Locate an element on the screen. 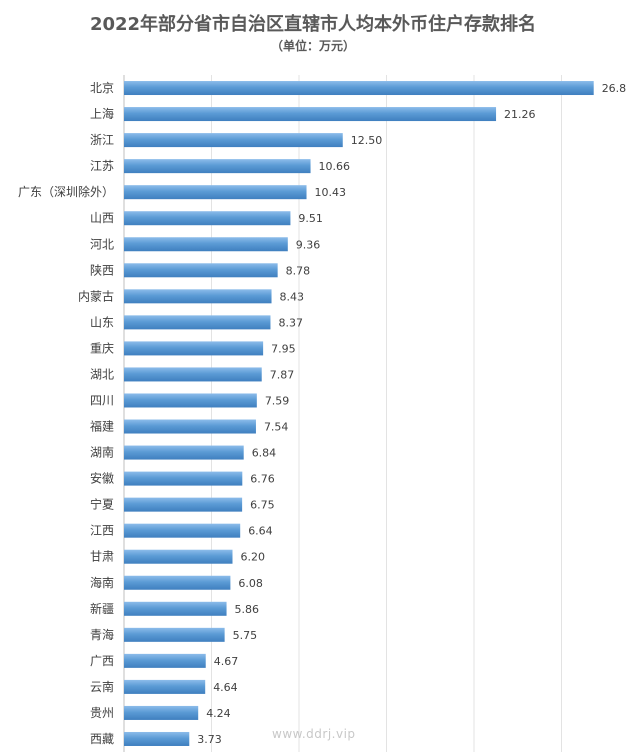 The height and width of the screenshot is (756, 626). value-label: 3.73 is located at coordinates (209, 739).